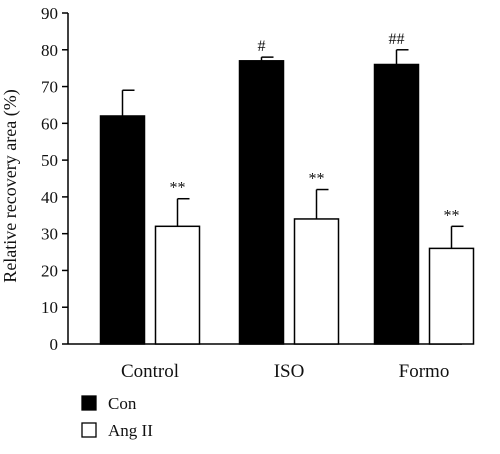 Image resolution: width=500 pixels, height=454 pixels. Describe the element at coordinates (49, 270) in the screenshot. I see `y-tick-label: 20` at that location.